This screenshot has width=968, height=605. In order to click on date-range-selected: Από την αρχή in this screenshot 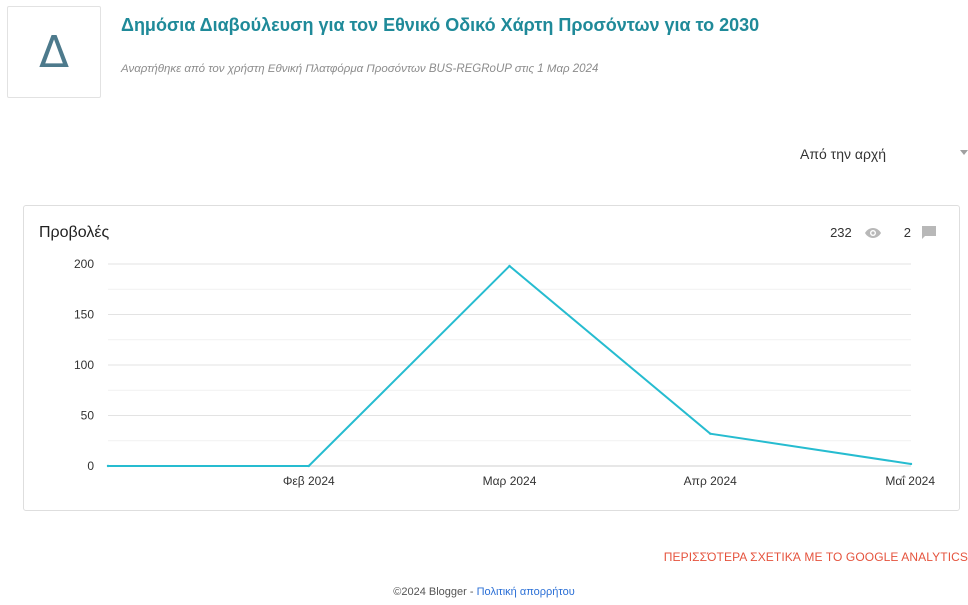, I will do `click(843, 154)`.